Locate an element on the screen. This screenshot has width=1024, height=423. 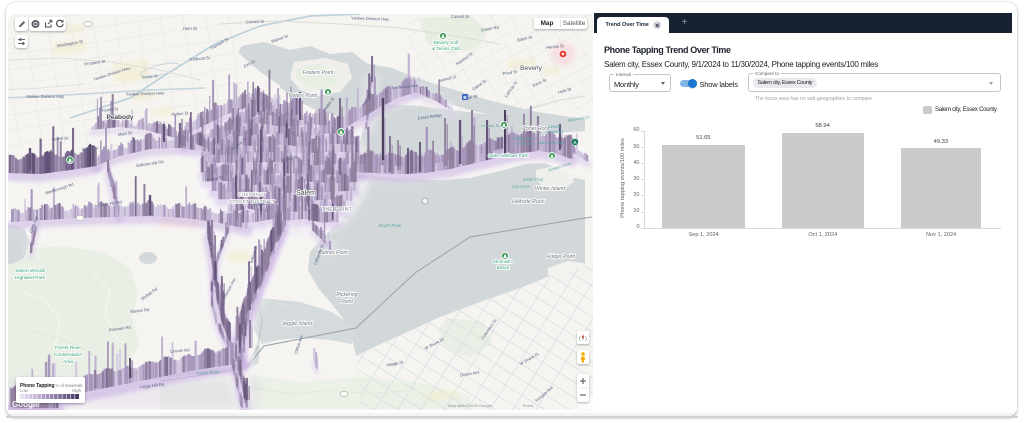
svg-text: Endicott St is located at coordinates (200, 58).